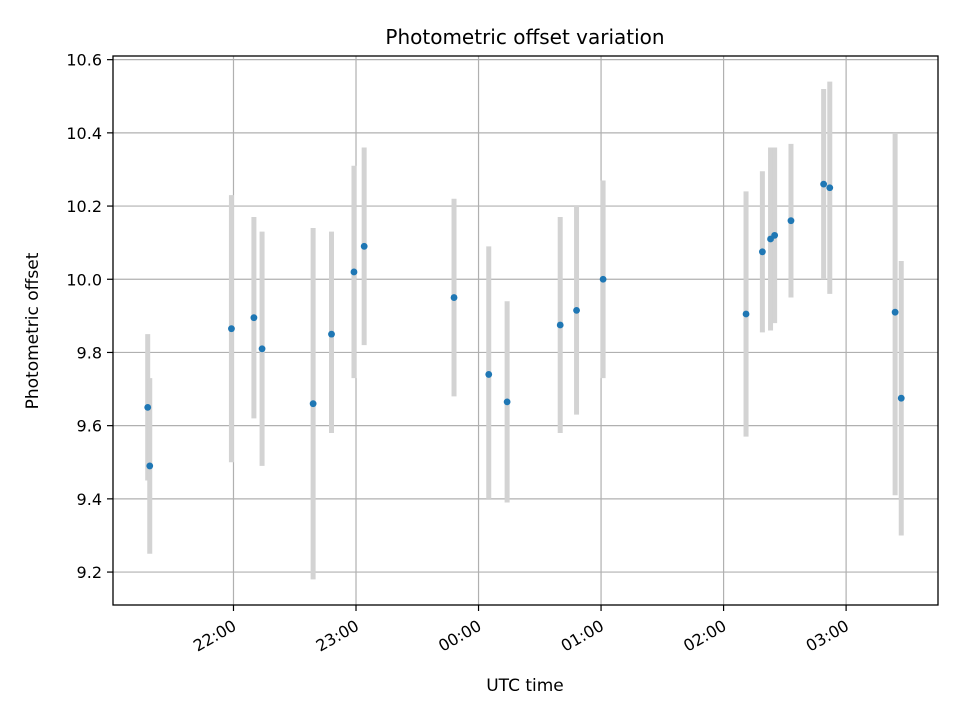 The image size is (960, 720). What do you see at coordinates (89, 316) in the screenshot?
I see `y-axis: 9.2 9.4 9.6 9.8 10.0 10.2 10.4 10.6` at bounding box center [89, 316].